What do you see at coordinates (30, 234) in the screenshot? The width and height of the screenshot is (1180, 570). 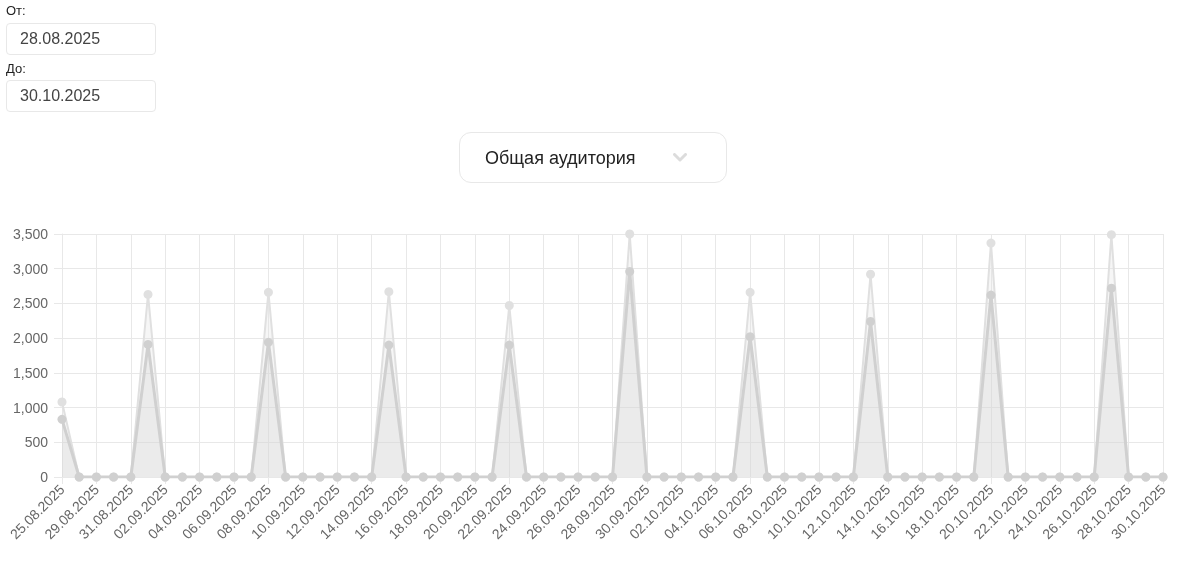 I see `y-tick-label: 3,500` at bounding box center [30, 234].